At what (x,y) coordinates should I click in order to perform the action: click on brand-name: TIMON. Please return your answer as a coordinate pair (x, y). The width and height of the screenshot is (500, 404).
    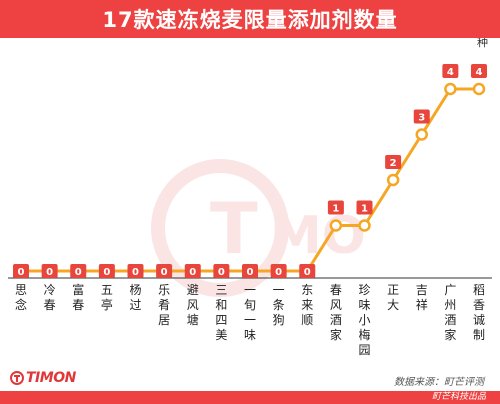
    Looking at the image, I should click on (51, 378).